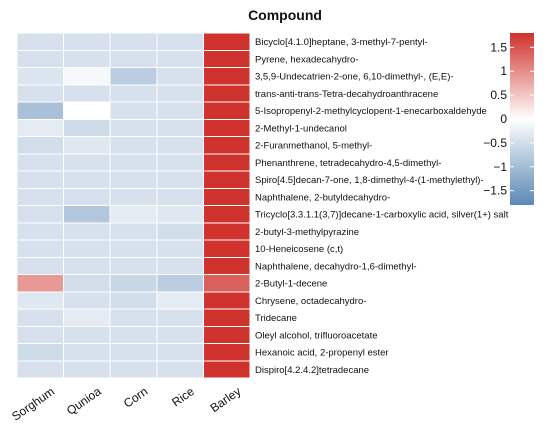 The width and height of the screenshot is (550, 428). I want to click on column-label: Barley, so click(226, 399).